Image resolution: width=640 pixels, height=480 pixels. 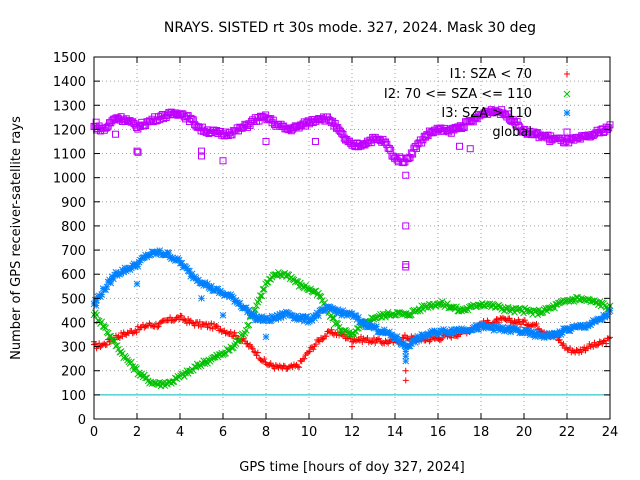 What do you see at coordinates (491, 74) in the screenshot?
I see `legend-label: I1: SZA < 70` at bounding box center [491, 74].